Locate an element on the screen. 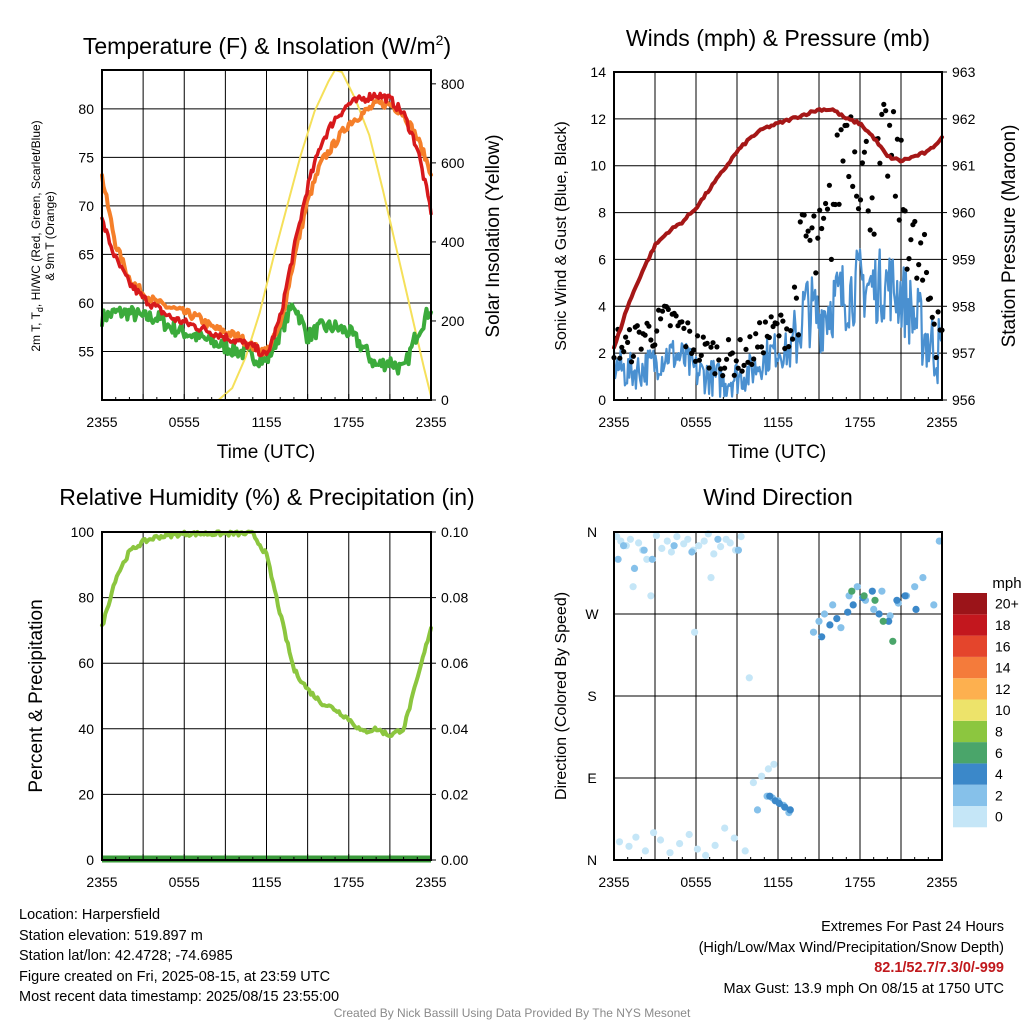 The image size is (1024, 1024). rh-xtick-label: 2355 is located at coordinates (430, 882).